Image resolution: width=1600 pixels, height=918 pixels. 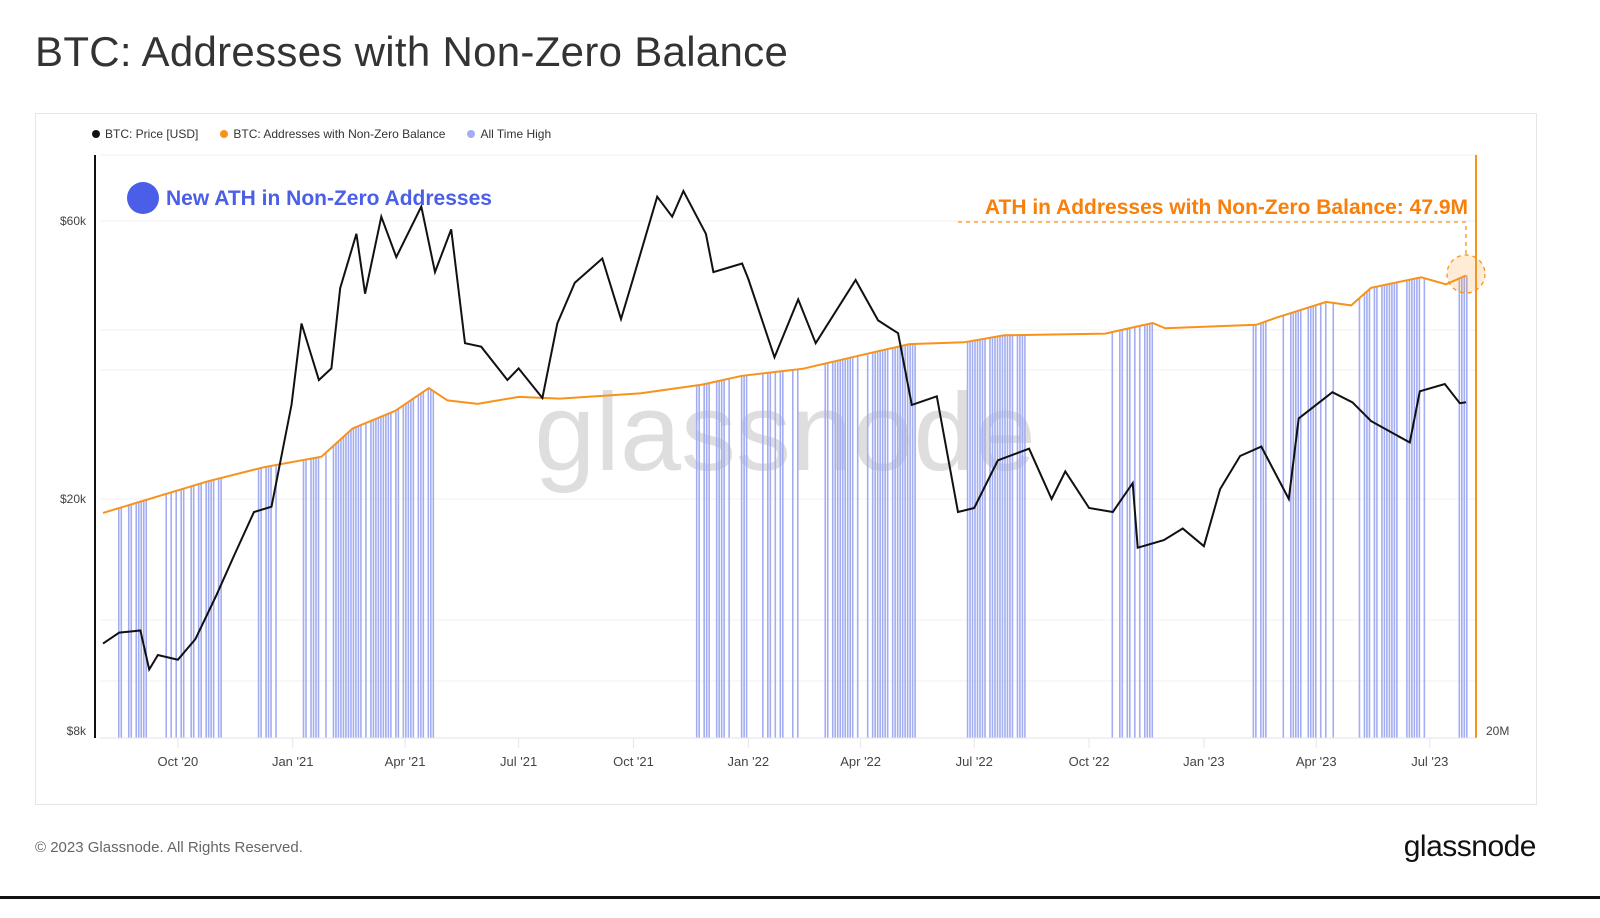 What do you see at coordinates (1212, 238) in the screenshot?
I see `ath-leader-line` at bounding box center [1212, 238].